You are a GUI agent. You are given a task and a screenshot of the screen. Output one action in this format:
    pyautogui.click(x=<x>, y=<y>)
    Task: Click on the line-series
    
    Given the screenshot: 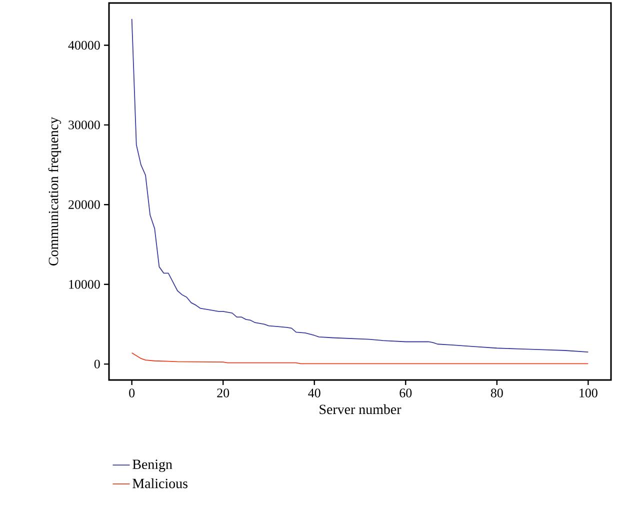 What is the action you would take?
    pyautogui.click(x=360, y=358)
    